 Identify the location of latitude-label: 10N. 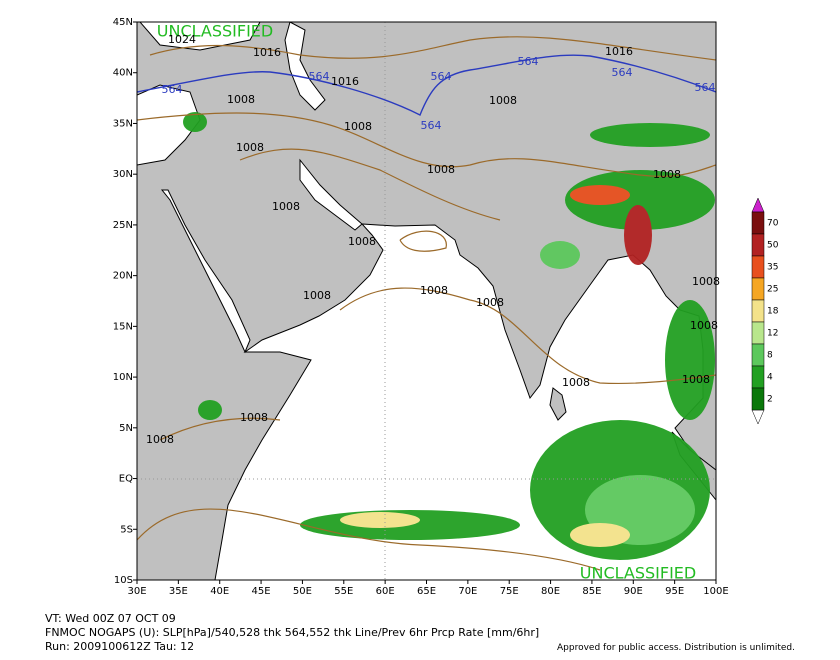
(123, 377).